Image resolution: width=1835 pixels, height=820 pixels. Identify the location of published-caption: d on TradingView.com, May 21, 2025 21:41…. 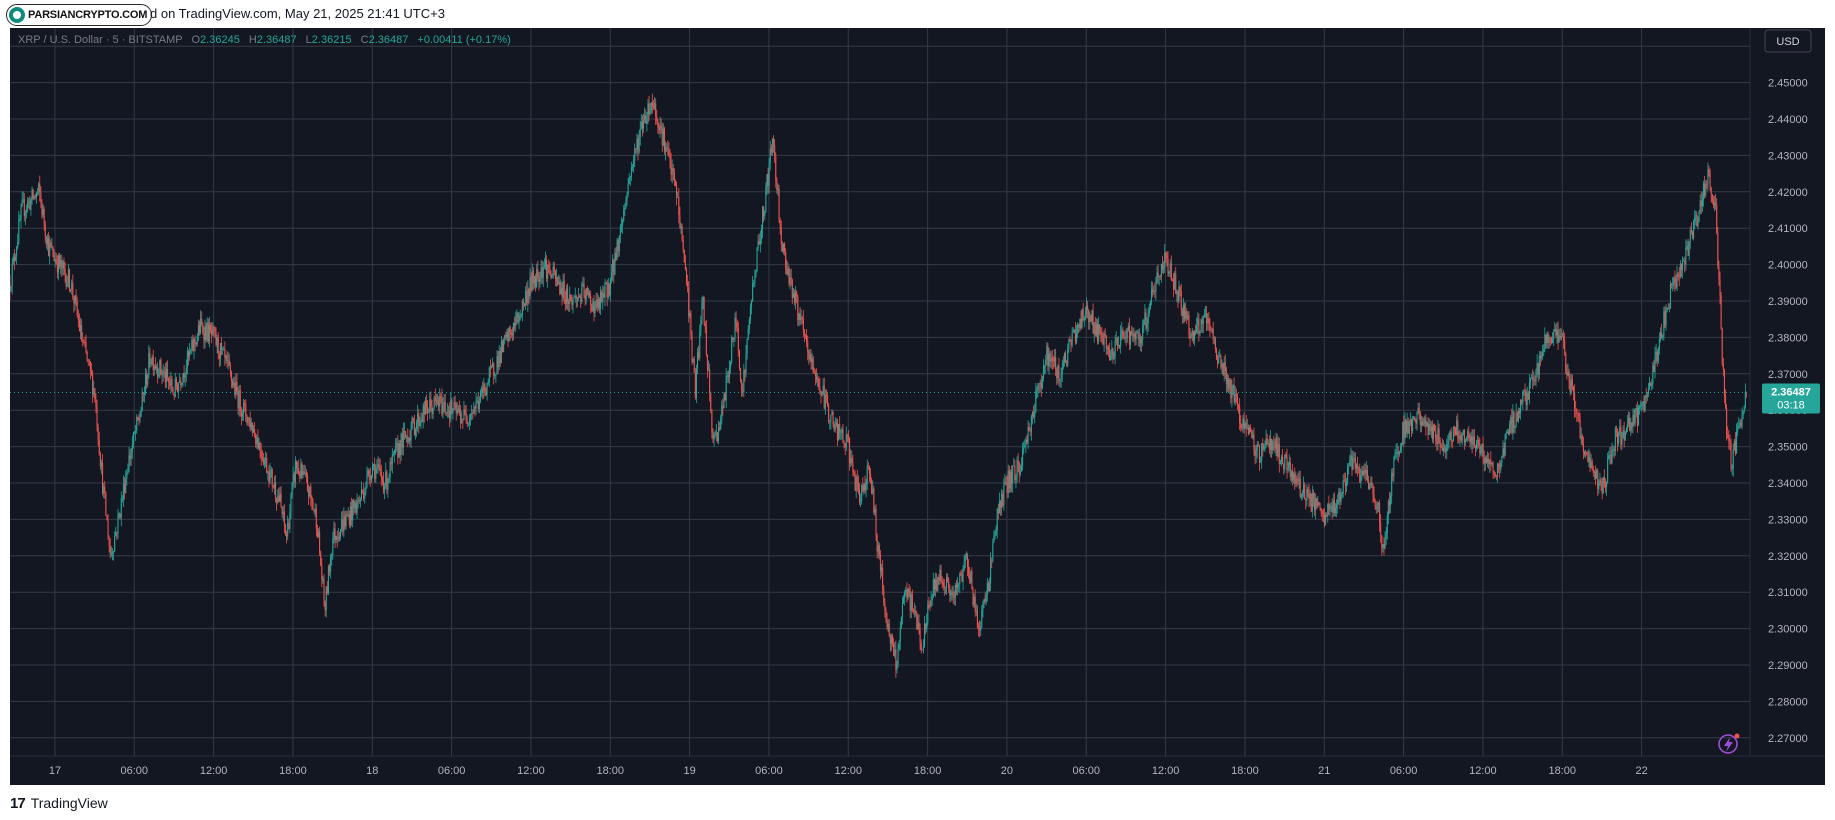
(297, 13).